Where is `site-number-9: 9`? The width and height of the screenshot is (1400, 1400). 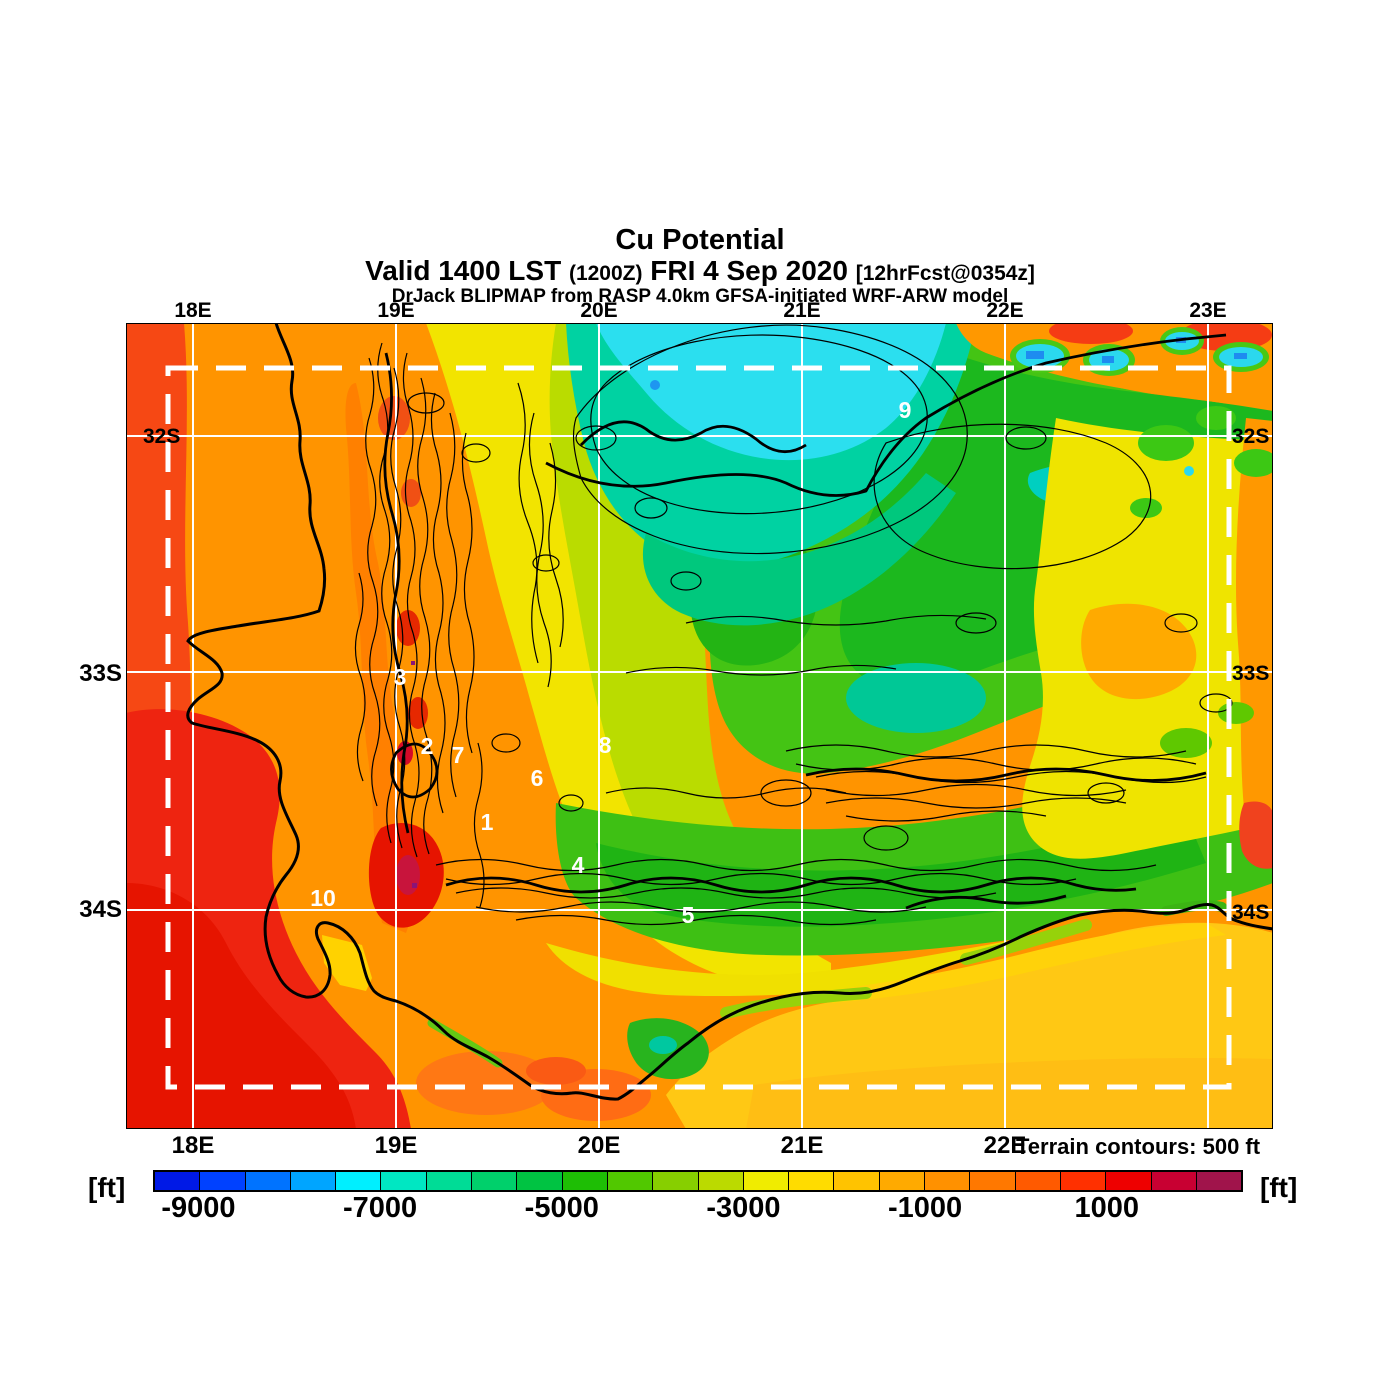
site-number-9: 9 is located at coordinates (905, 410).